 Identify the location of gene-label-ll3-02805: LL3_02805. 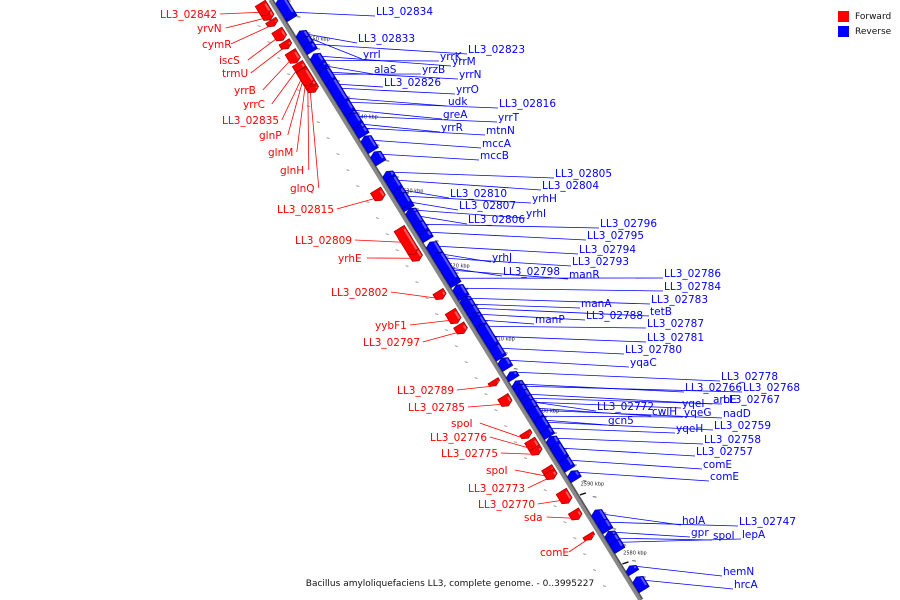
(583, 174).